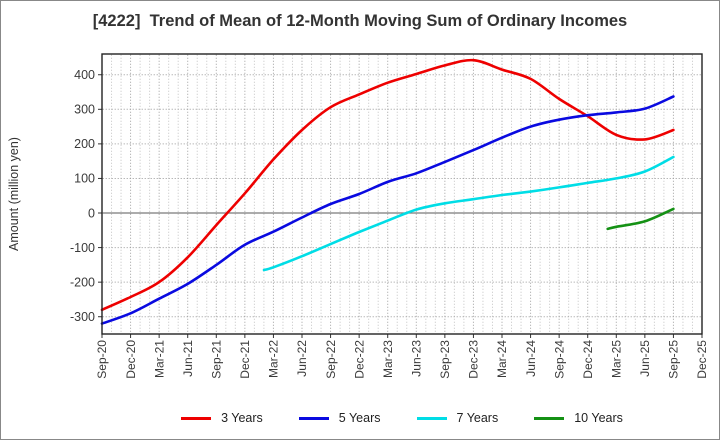 The image size is (720, 440). I want to click on y-tick-label: -200, so click(82, 282).